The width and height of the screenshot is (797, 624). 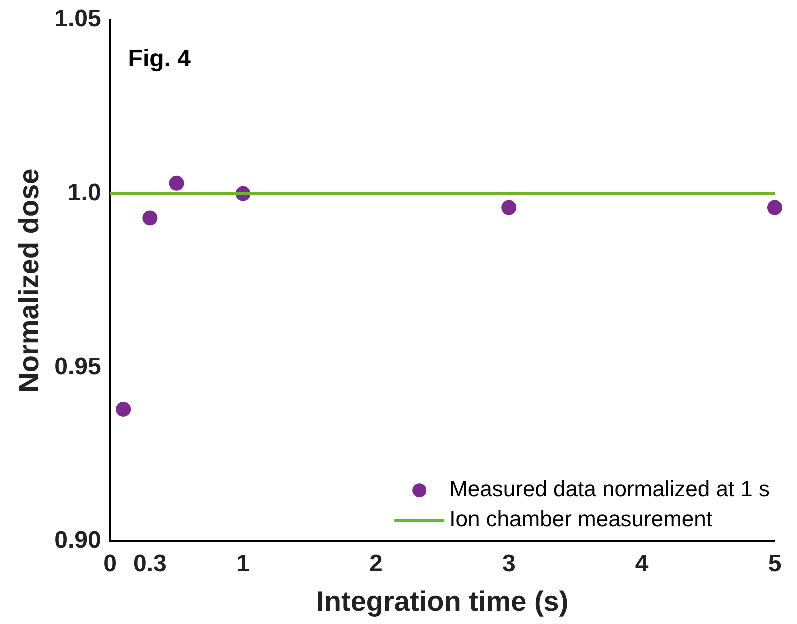 I want to click on y-axis-title: Normalized dose, so click(x=29, y=280).